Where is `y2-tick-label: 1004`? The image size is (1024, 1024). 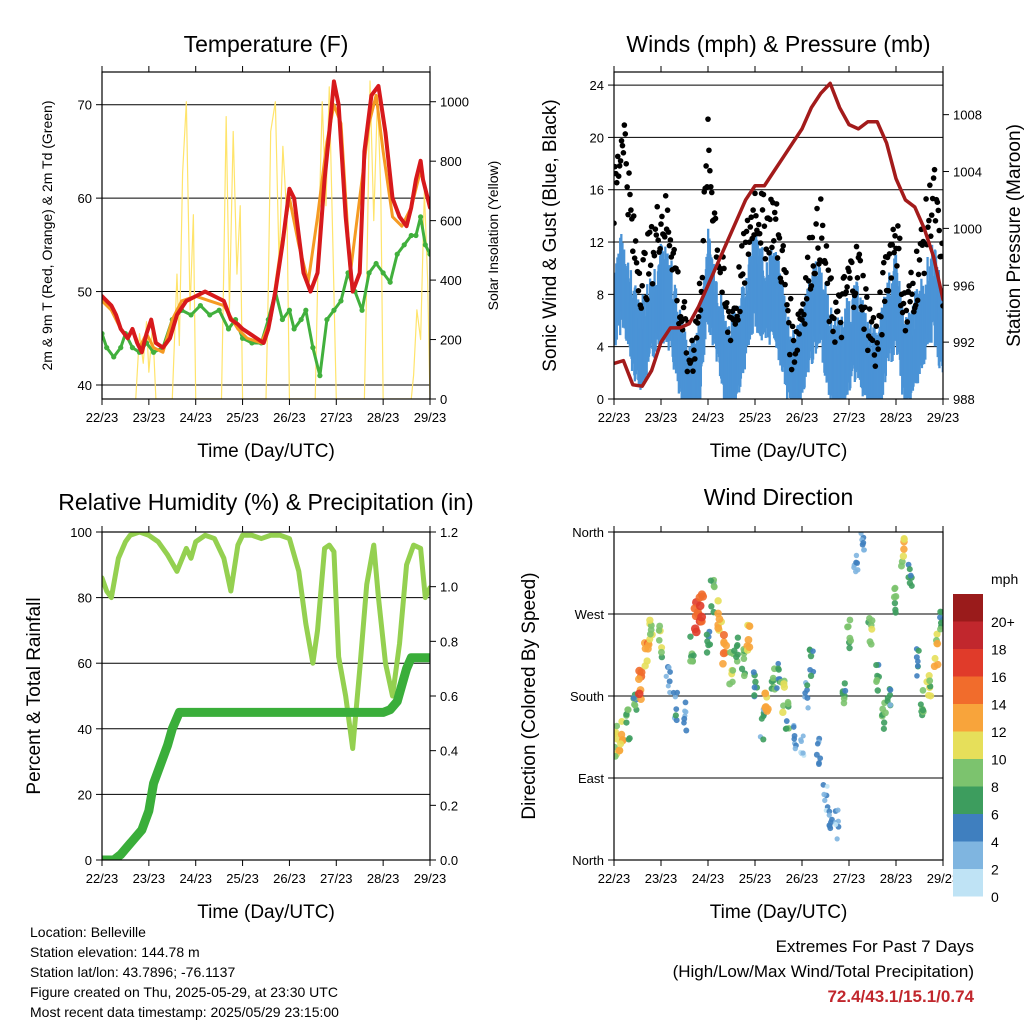 y2-tick-label: 1004 is located at coordinates (967, 172).